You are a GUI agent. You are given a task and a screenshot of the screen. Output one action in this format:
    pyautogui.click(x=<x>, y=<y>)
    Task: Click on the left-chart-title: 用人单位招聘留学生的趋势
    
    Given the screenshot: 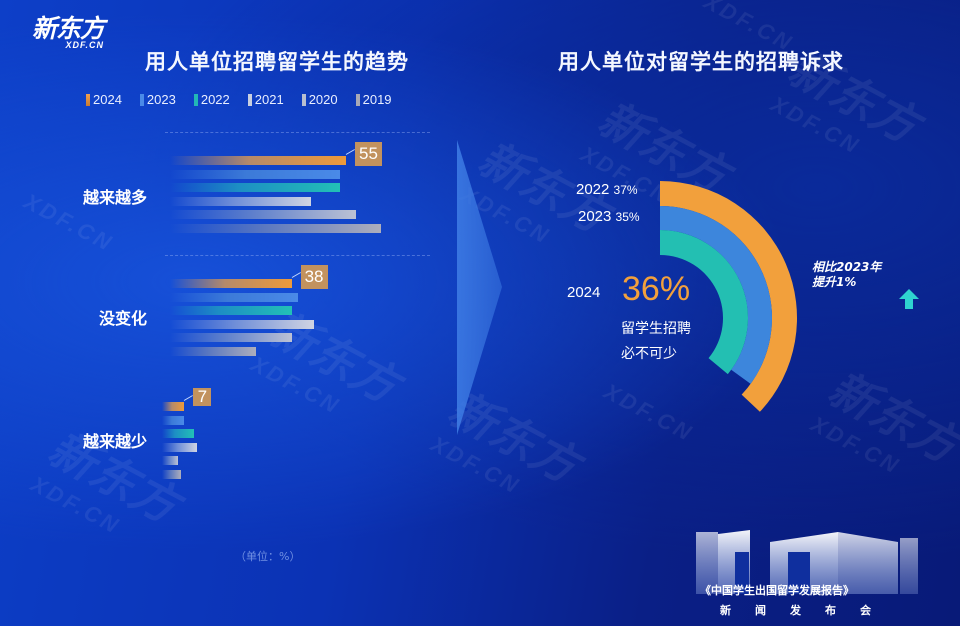 What is the action you would take?
    pyautogui.click(x=277, y=62)
    